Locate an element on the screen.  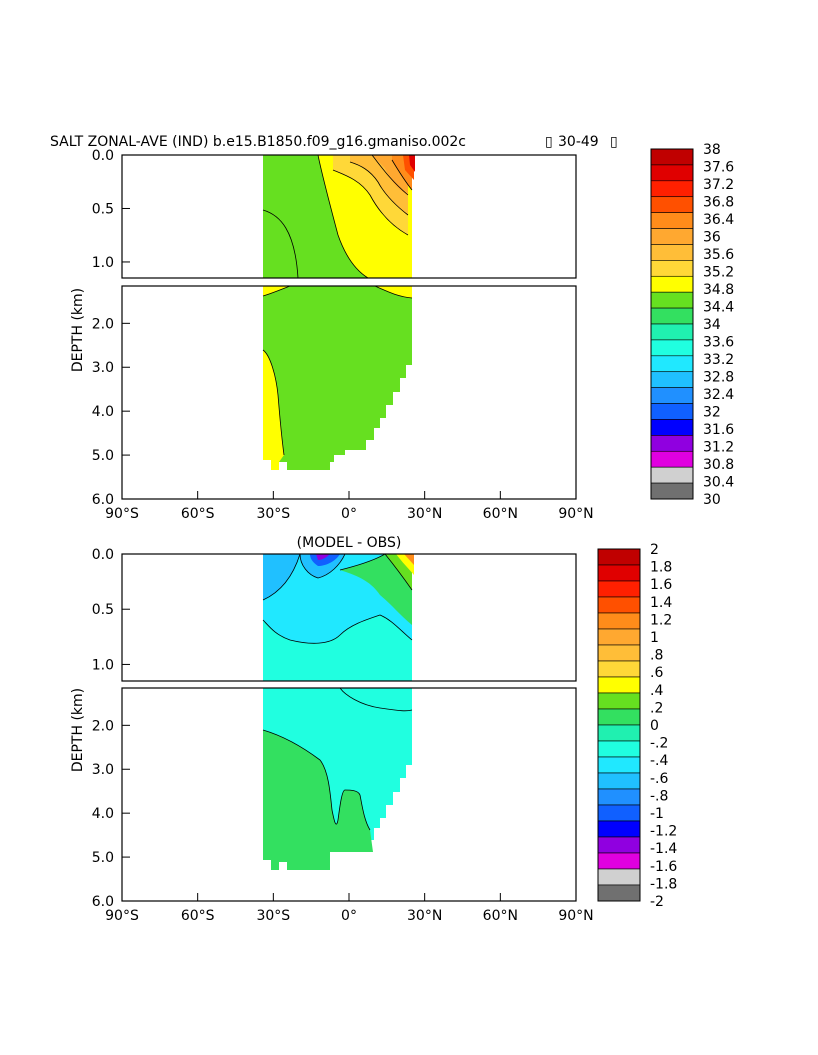
colorbar-label: -1.4 is located at coordinates (663, 849).